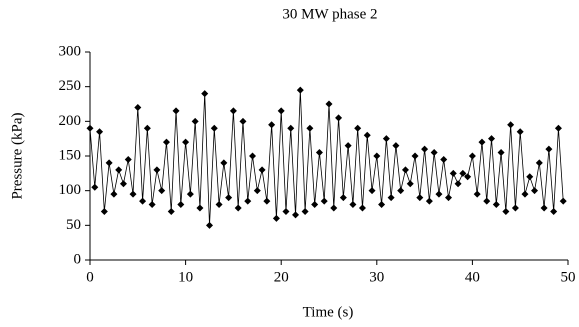 The image size is (579, 327). Describe the element at coordinates (73, 225) in the screenshot. I see `y-tick-label: 50` at that location.